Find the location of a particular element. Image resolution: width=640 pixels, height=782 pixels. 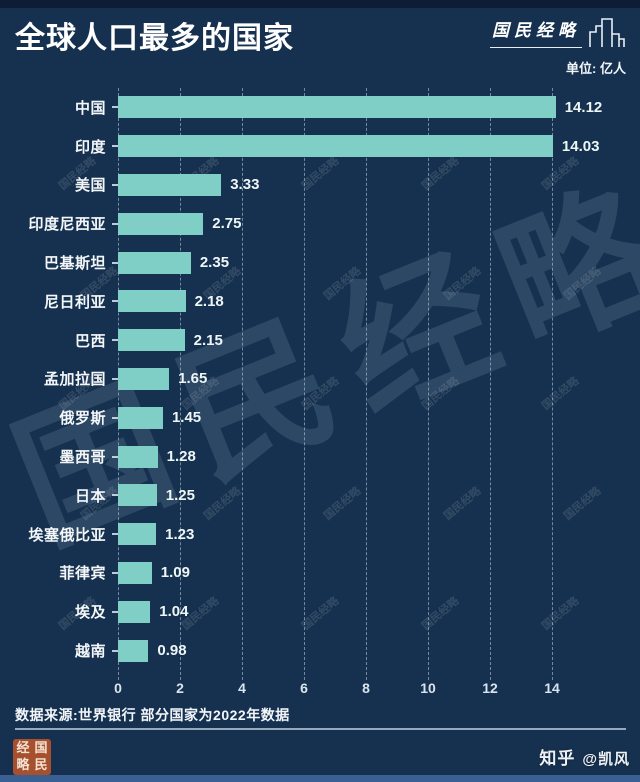

seal-char: 国 is located at coordinates (41, 748).